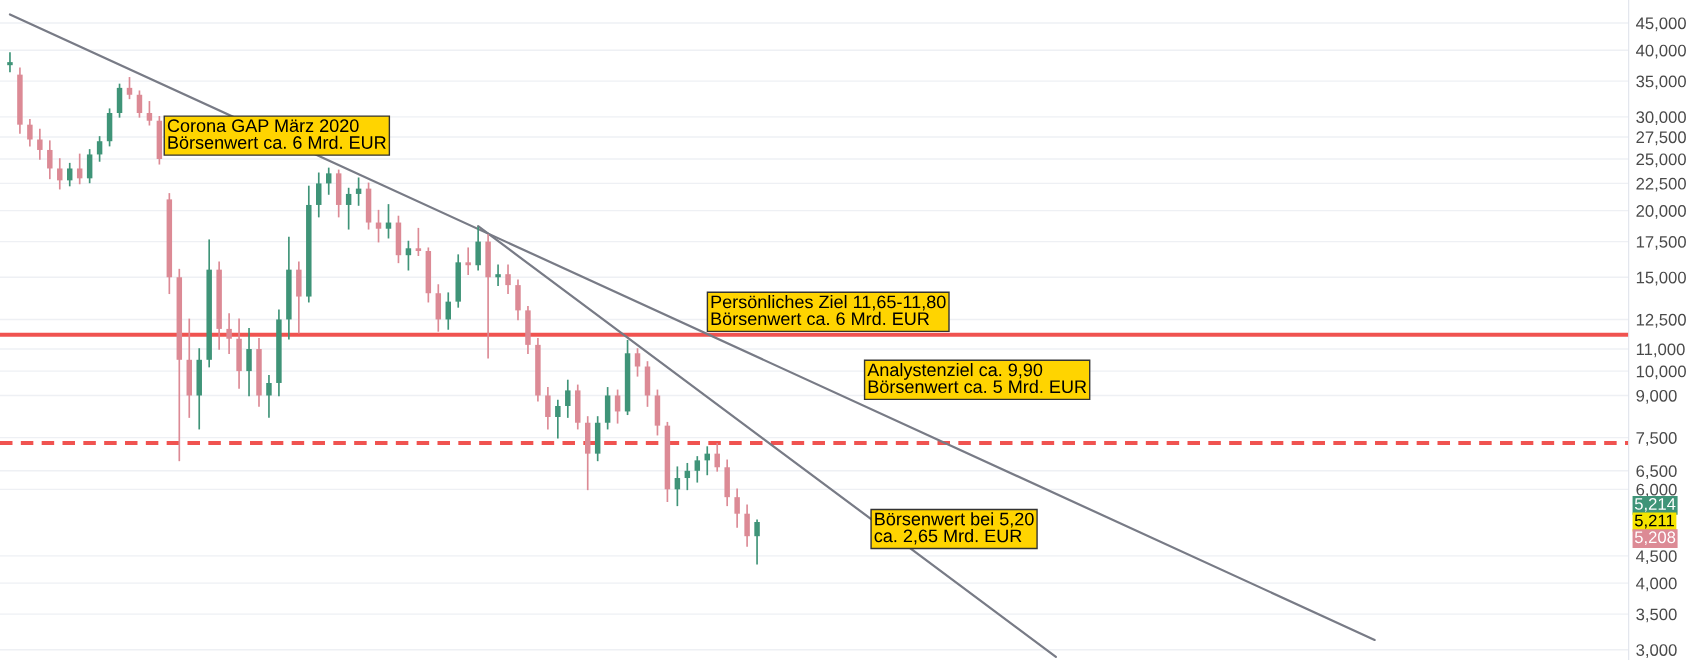 This screenshot has width=1686, height=660. Describe the element at coordinates (1656, 396) in the screenshot. I see `y-tick-label: 9,000` at that location.